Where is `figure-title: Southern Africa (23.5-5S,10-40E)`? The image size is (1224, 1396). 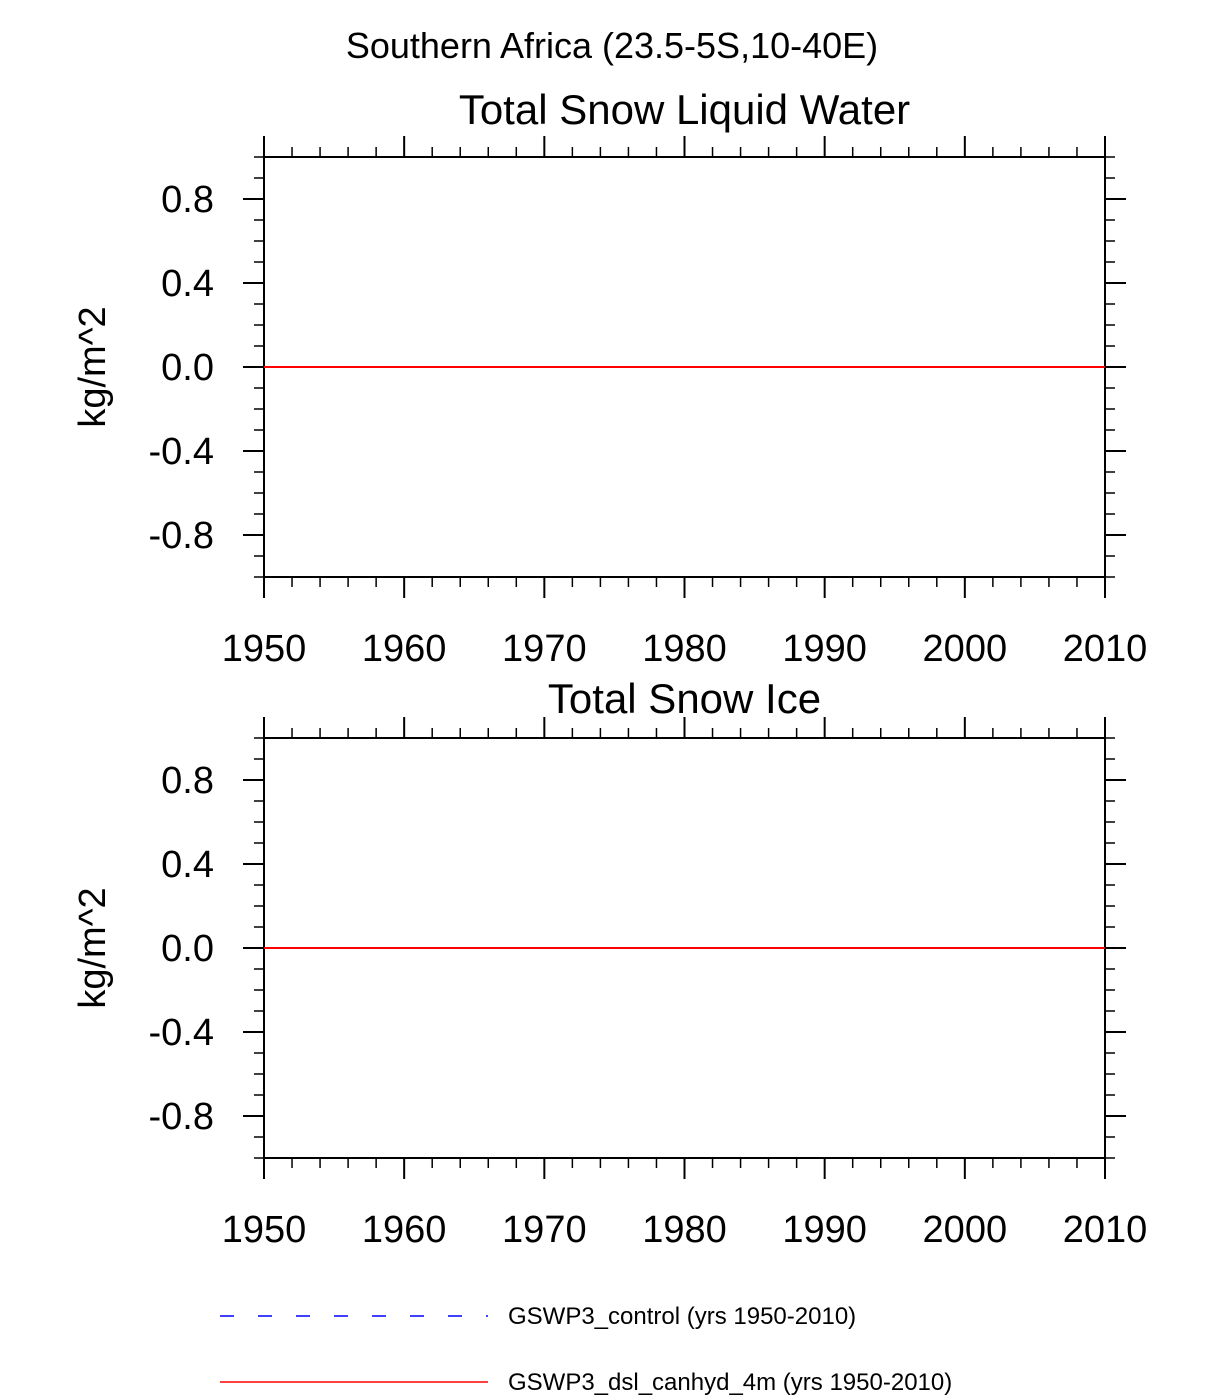 figure-title: Southern Africa (23.5-5S,10-40E) is located at coordinates (612, 45).